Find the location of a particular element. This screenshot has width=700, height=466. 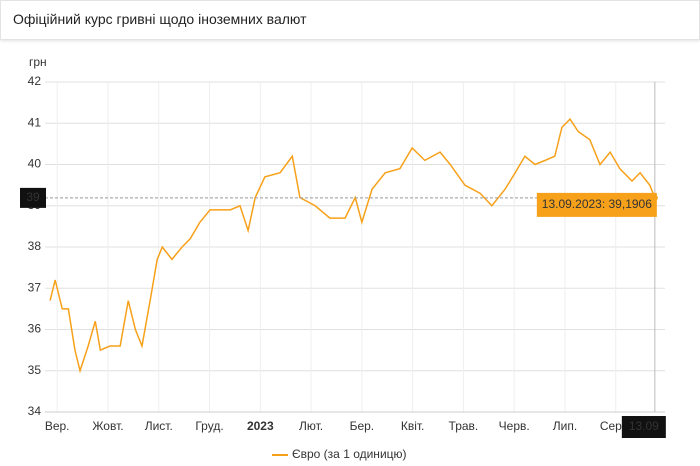

y-tick-label: 41 is located at coordinates (35, 122).